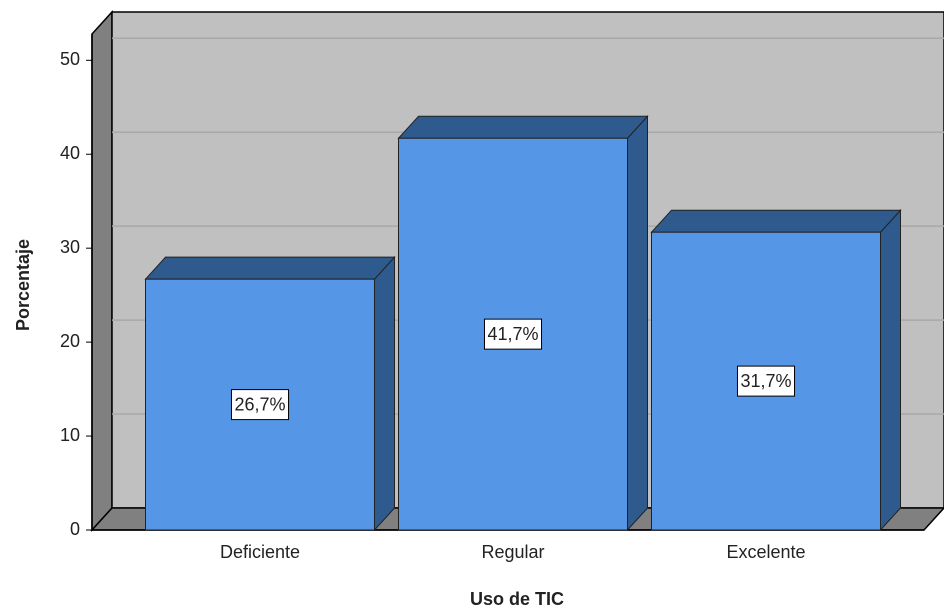 Image resolution: width=944 pixels, height=610 pixels. I want to click on y-tick-label: 30, so click(70, 247).